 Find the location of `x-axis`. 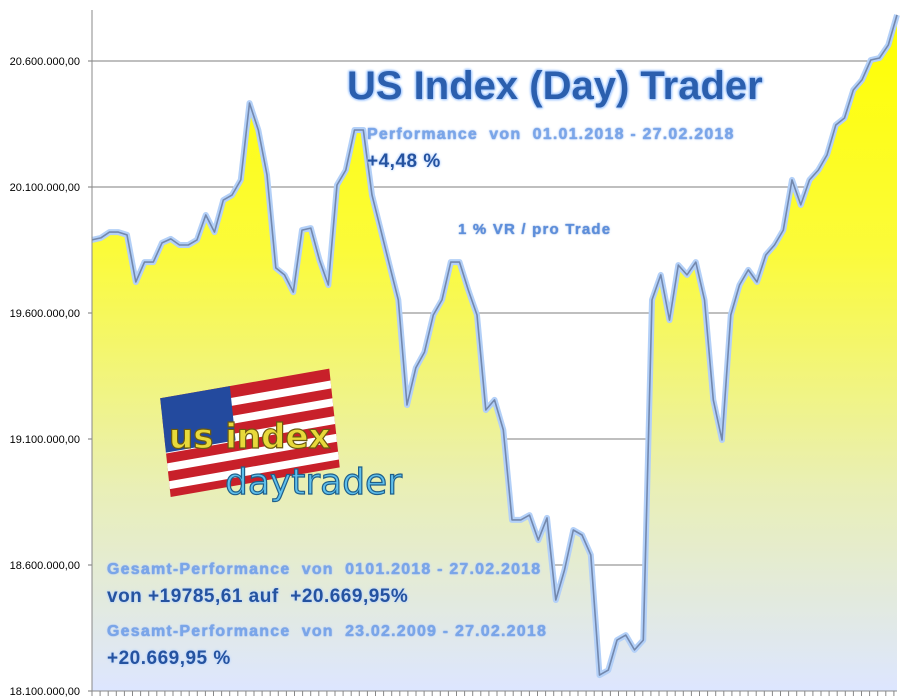

x-axis is located at coordinates (494, 693).